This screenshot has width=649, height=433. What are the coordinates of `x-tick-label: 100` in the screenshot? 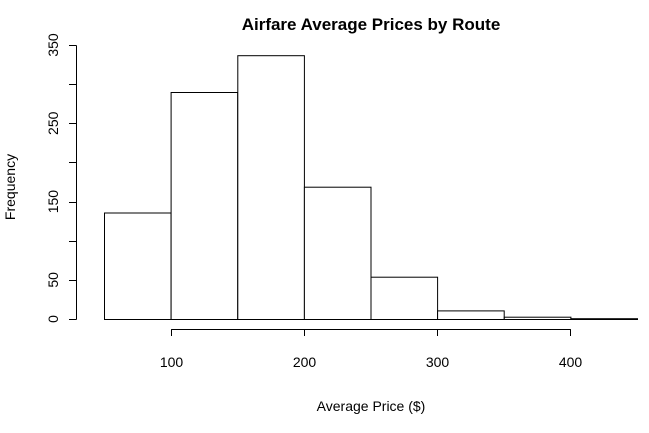 It's located at (172, 362).